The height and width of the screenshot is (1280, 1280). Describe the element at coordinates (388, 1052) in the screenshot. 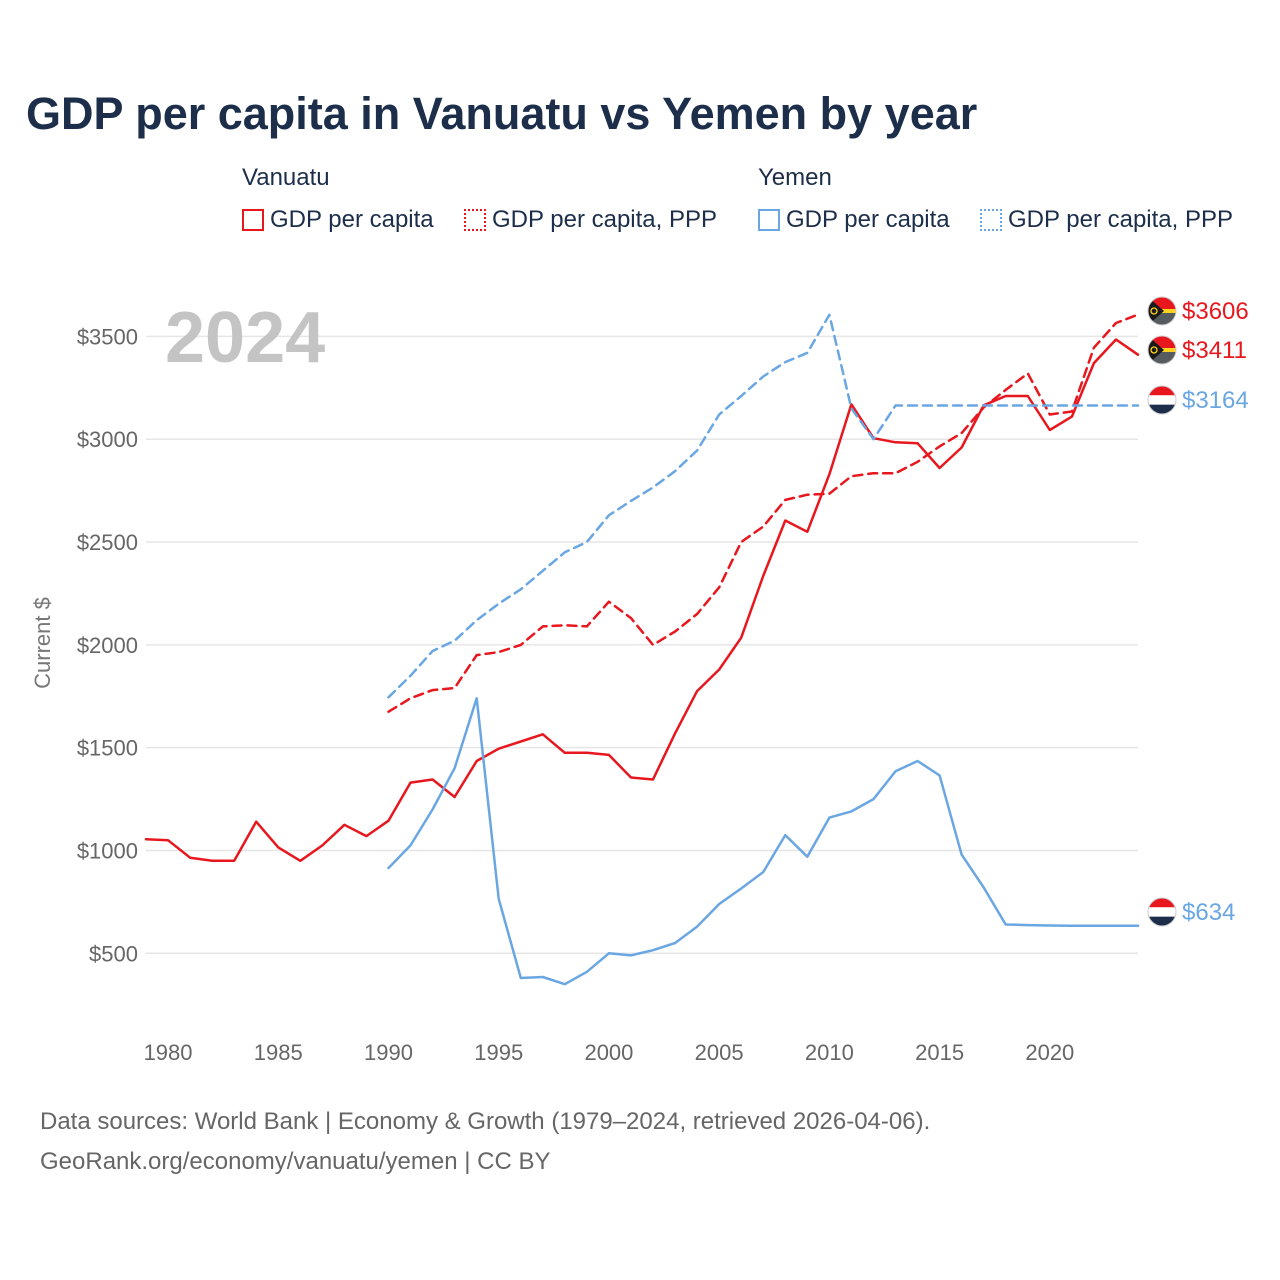

I see `x-tick-label: 1990` at that location.